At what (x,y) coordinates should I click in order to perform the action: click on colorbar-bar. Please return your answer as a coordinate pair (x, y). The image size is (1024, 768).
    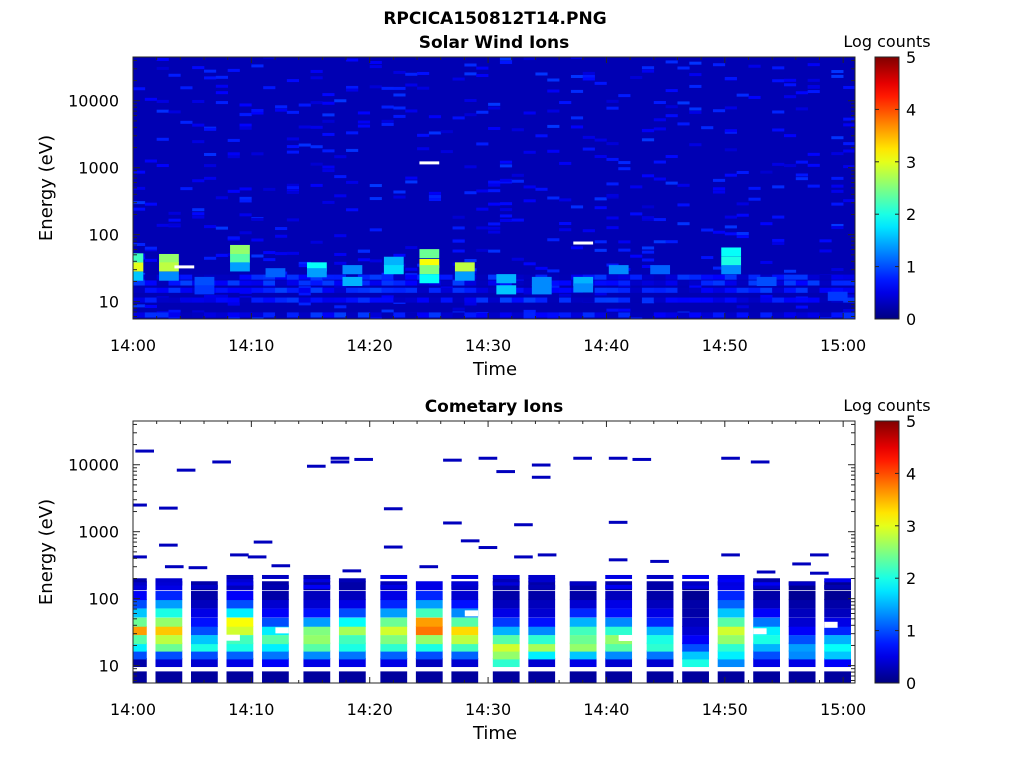
    Looking at the image, I should click on (887, 188).